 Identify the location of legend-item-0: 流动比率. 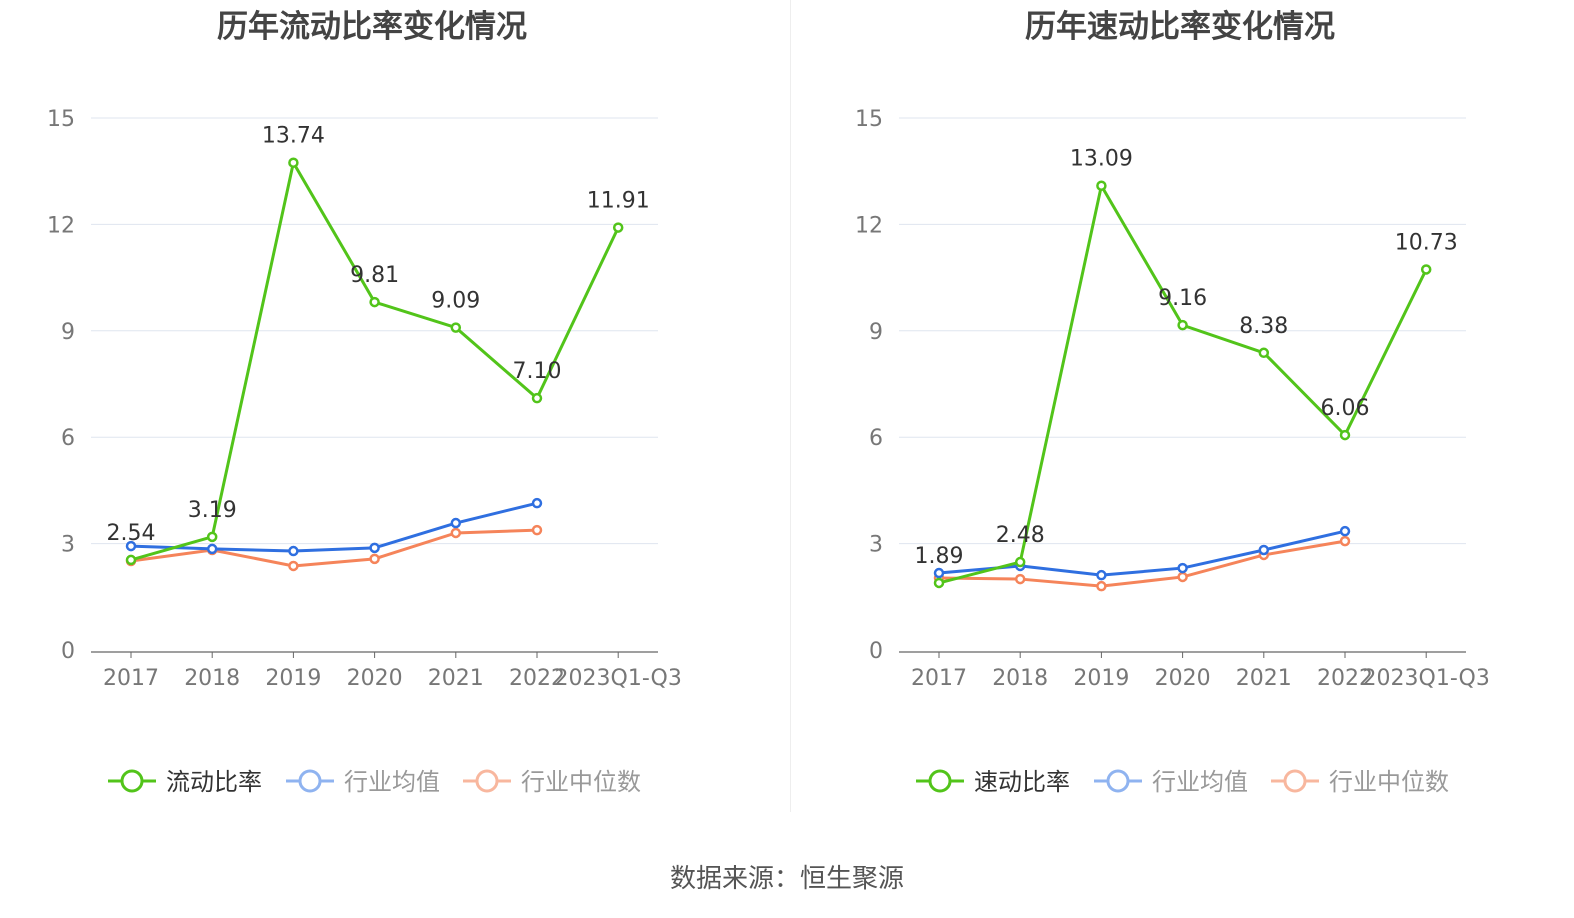
(185, 782).